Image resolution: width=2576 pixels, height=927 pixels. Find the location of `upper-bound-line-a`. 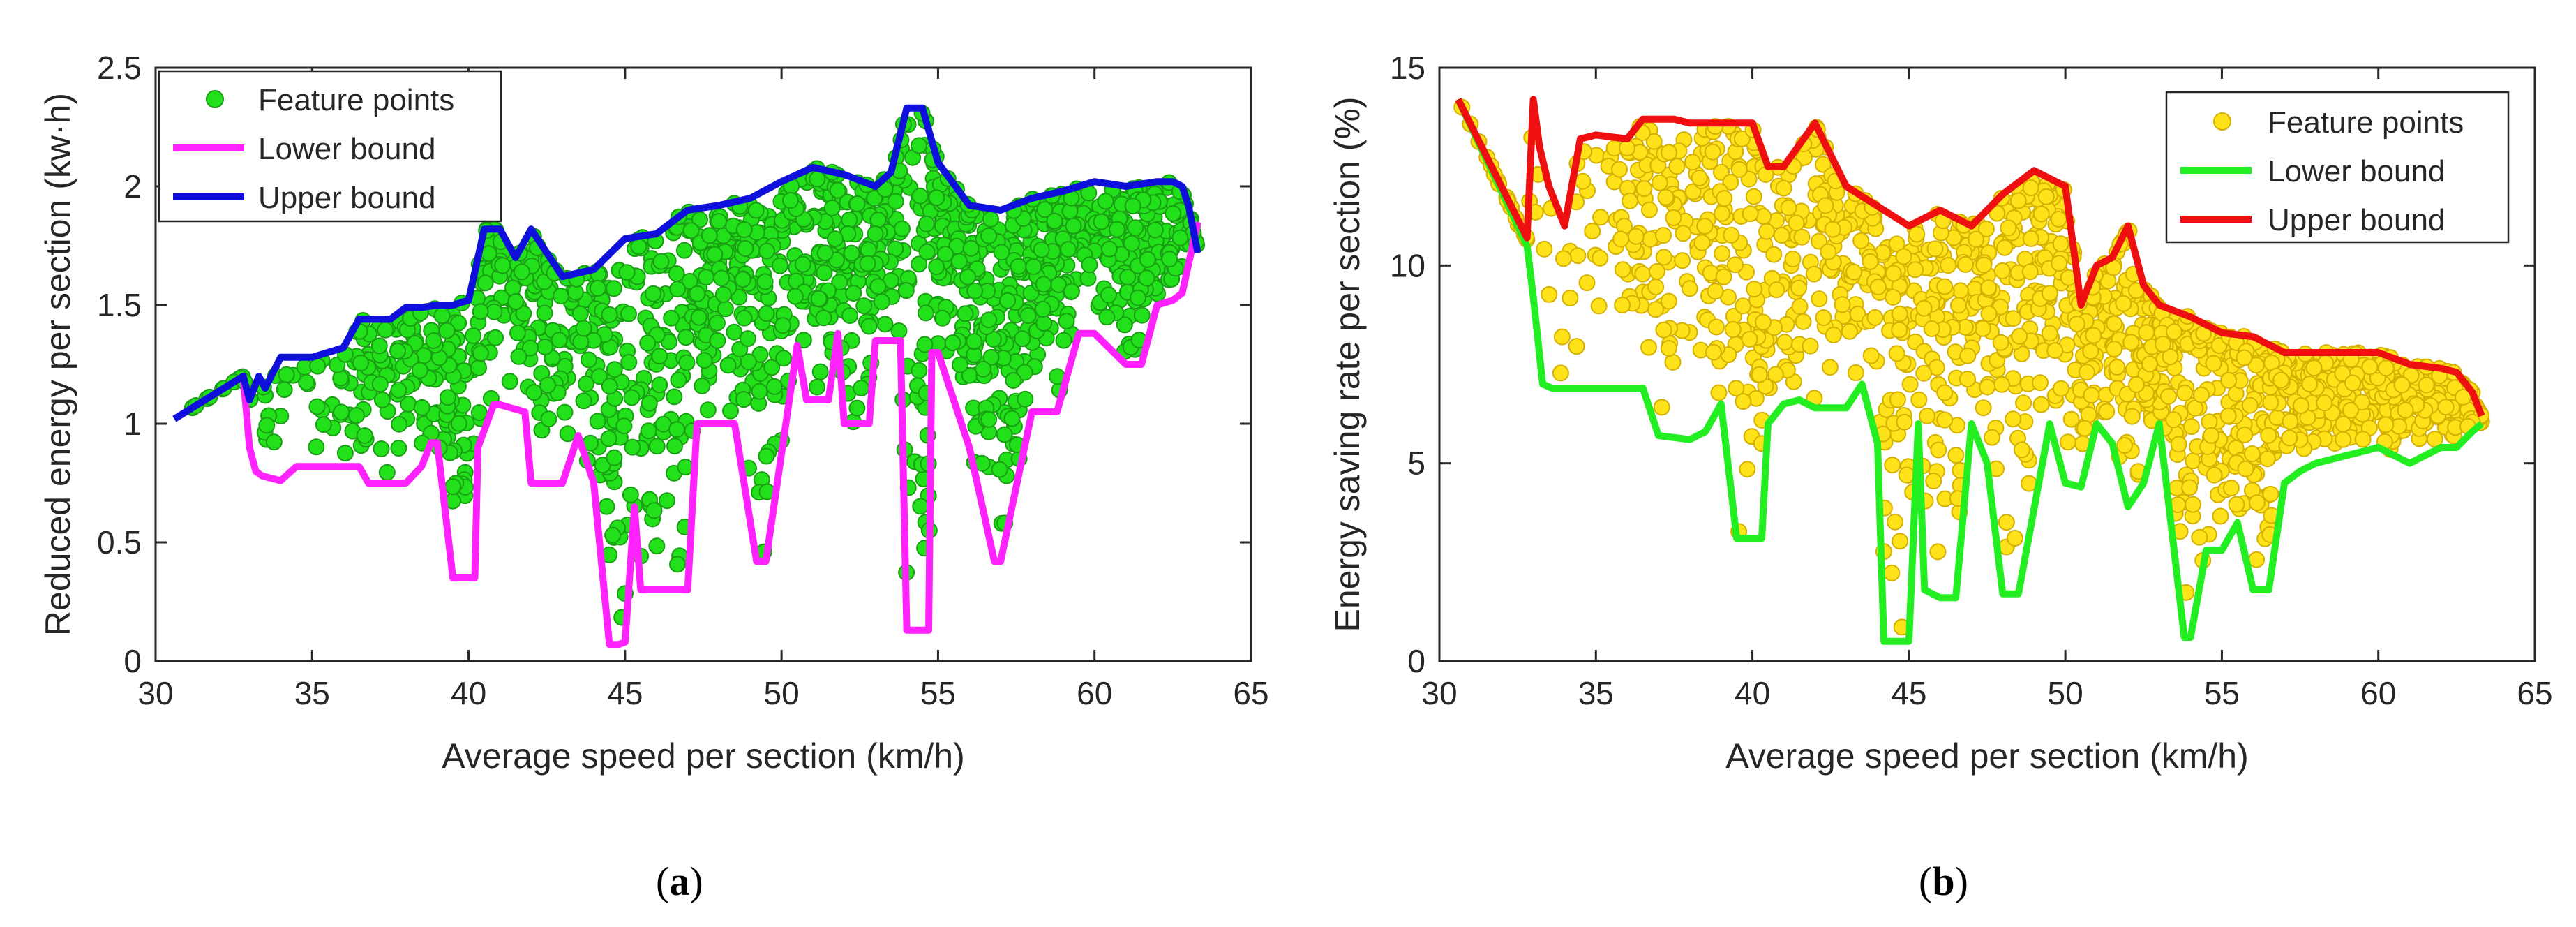

upper-bound-line-a is located at coordinates (686, 263).